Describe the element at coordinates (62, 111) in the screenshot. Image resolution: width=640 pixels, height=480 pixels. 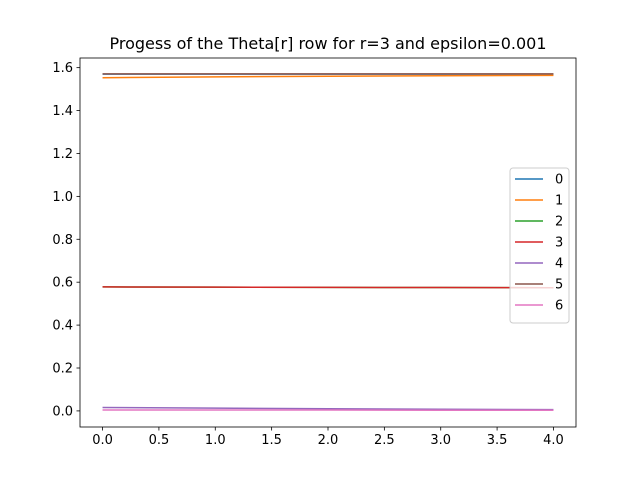
I see `y-tick-label: 1.4` at that location.